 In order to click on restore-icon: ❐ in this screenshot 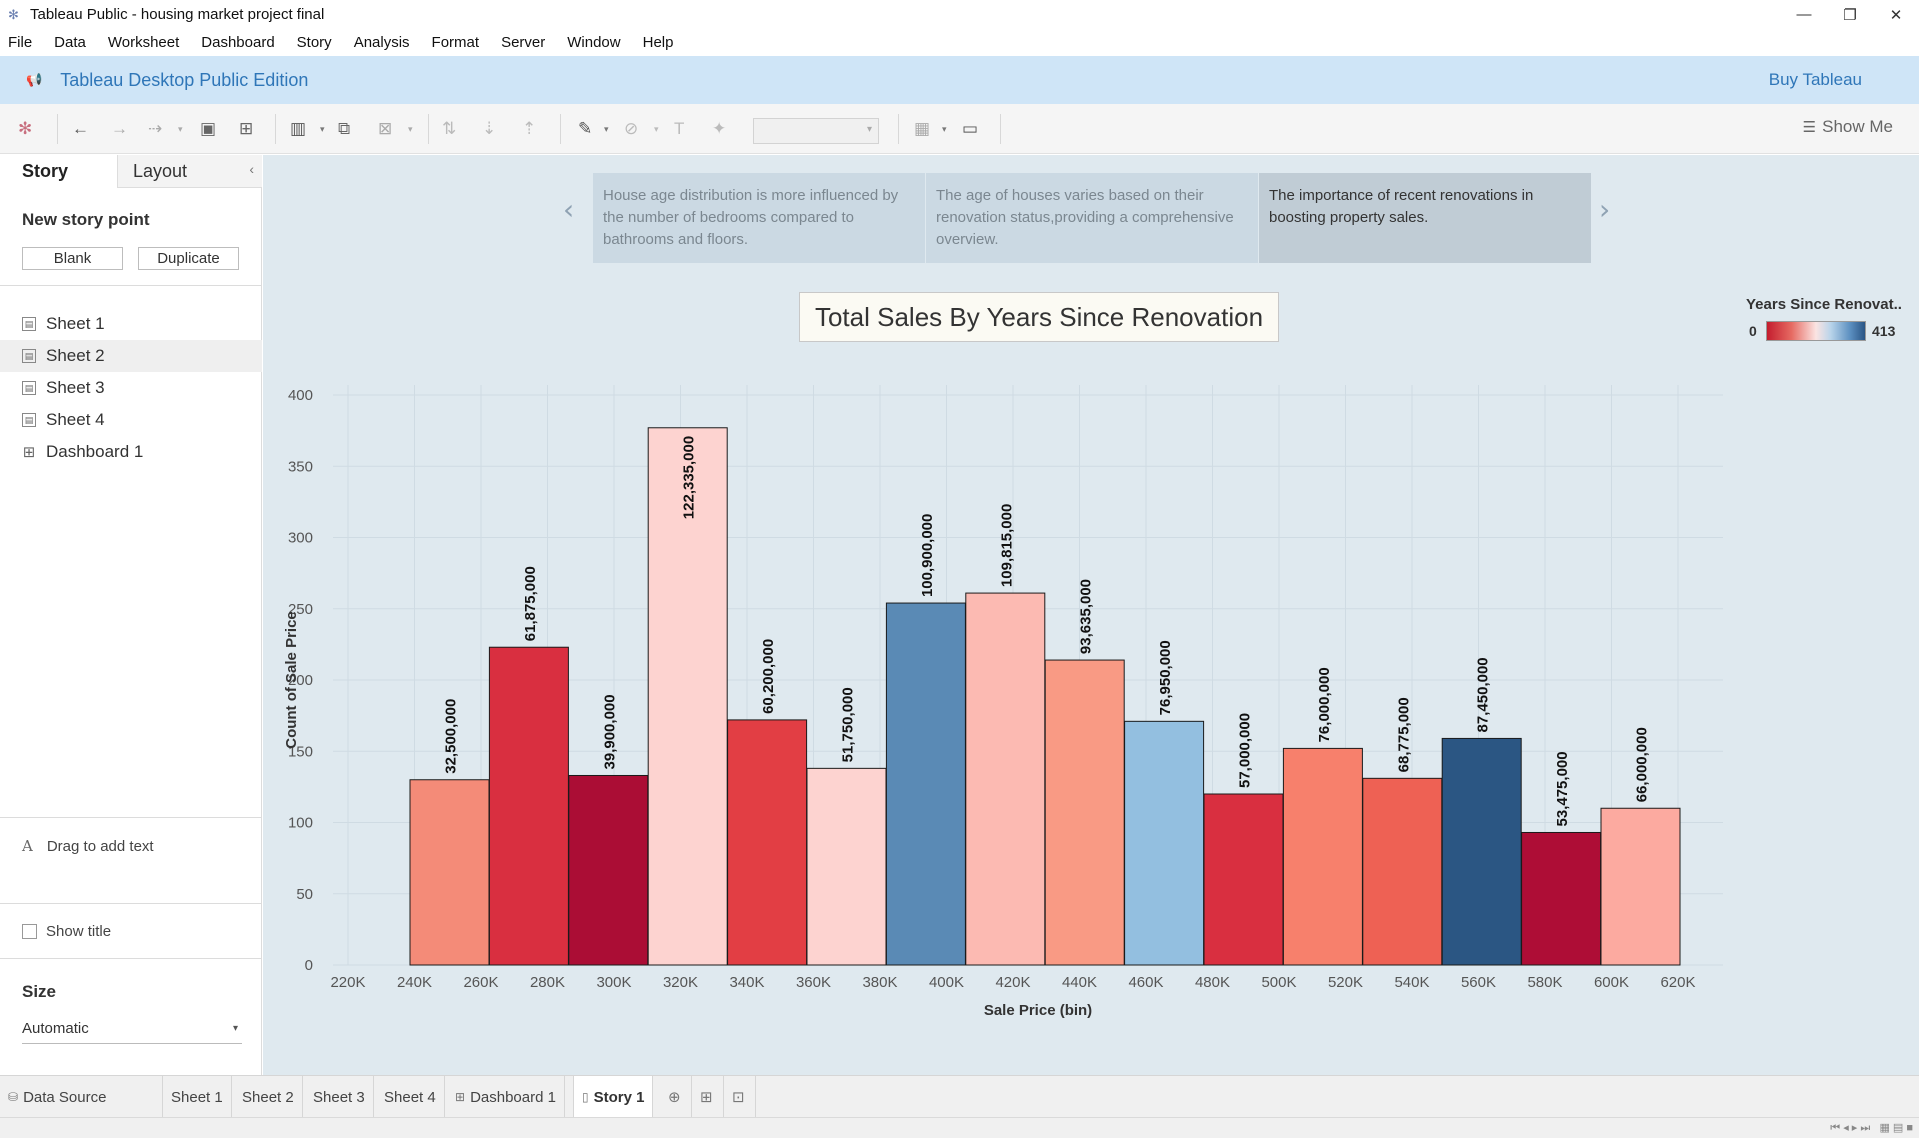, I will do `click(1850, 15)`.